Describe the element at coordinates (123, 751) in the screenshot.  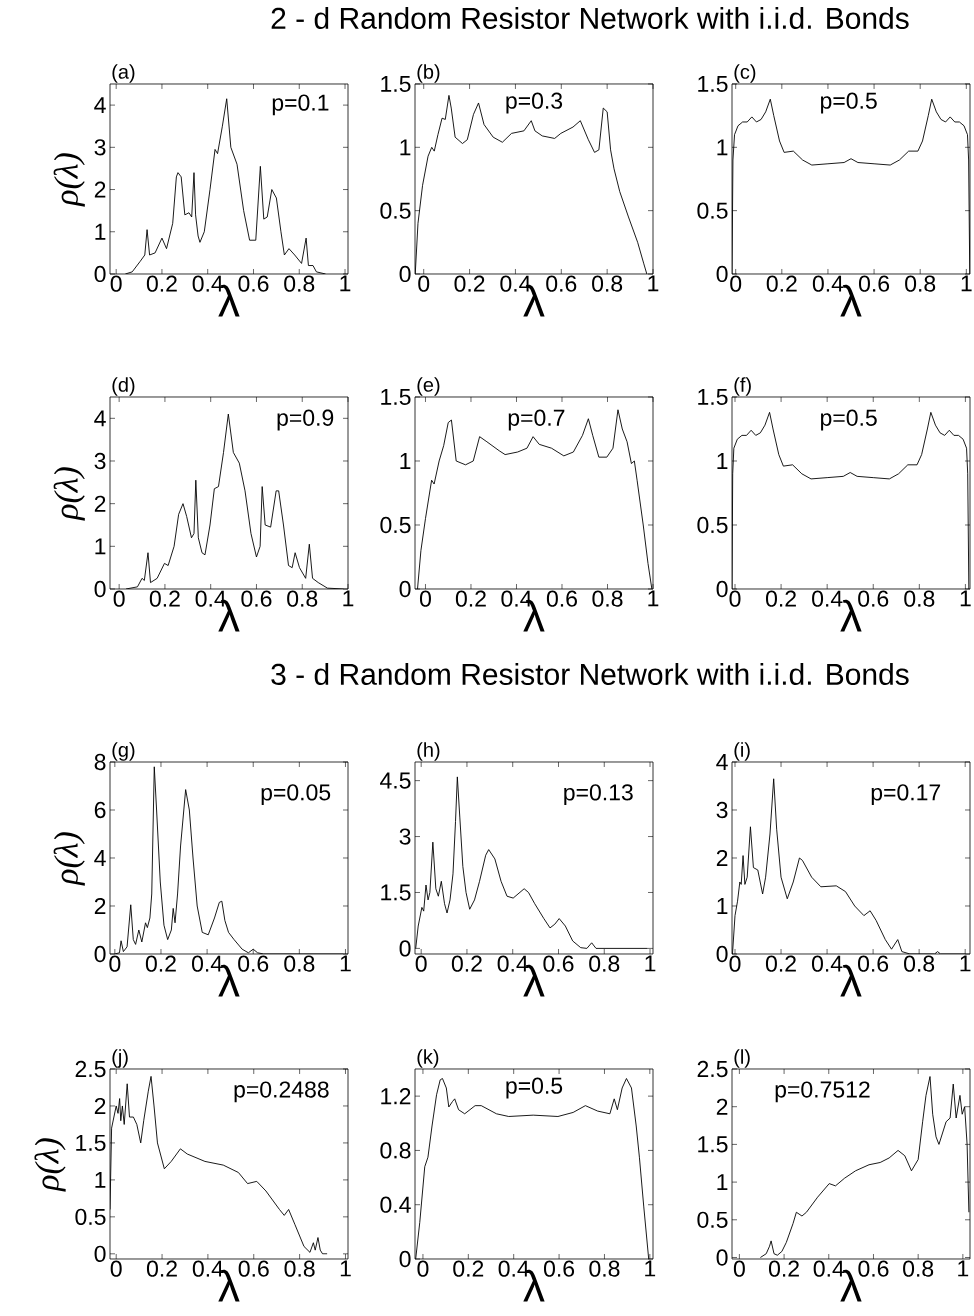
I see `text: (g)` at that location.